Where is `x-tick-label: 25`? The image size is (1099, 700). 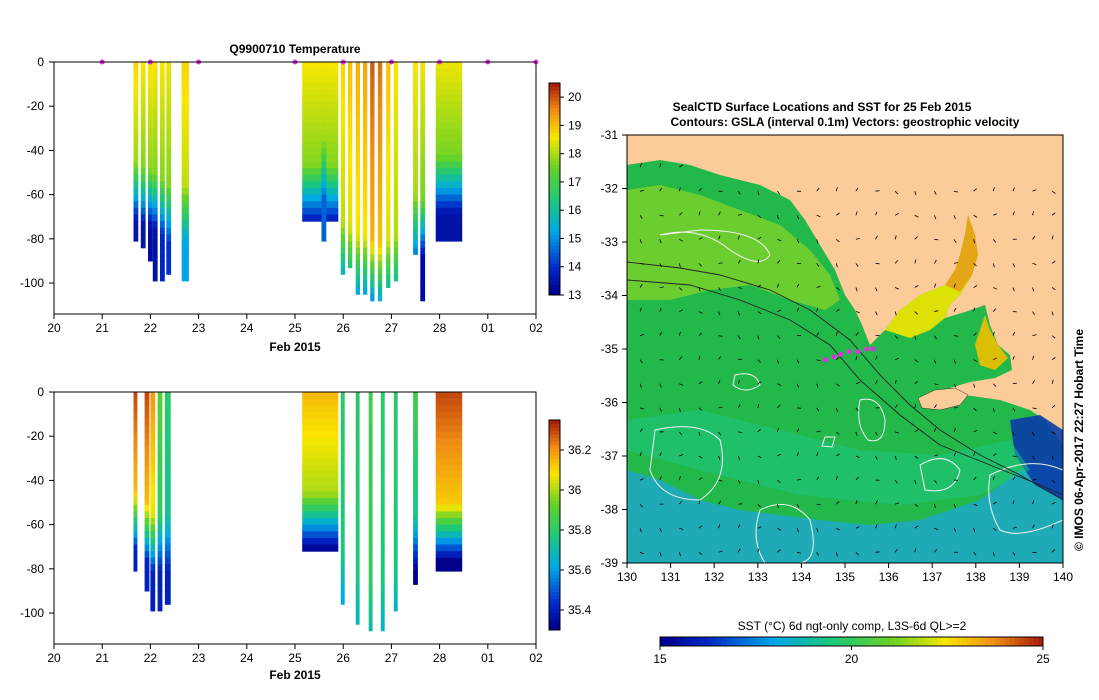 x-tick-label: 25 is located at coordinates (295, 658).